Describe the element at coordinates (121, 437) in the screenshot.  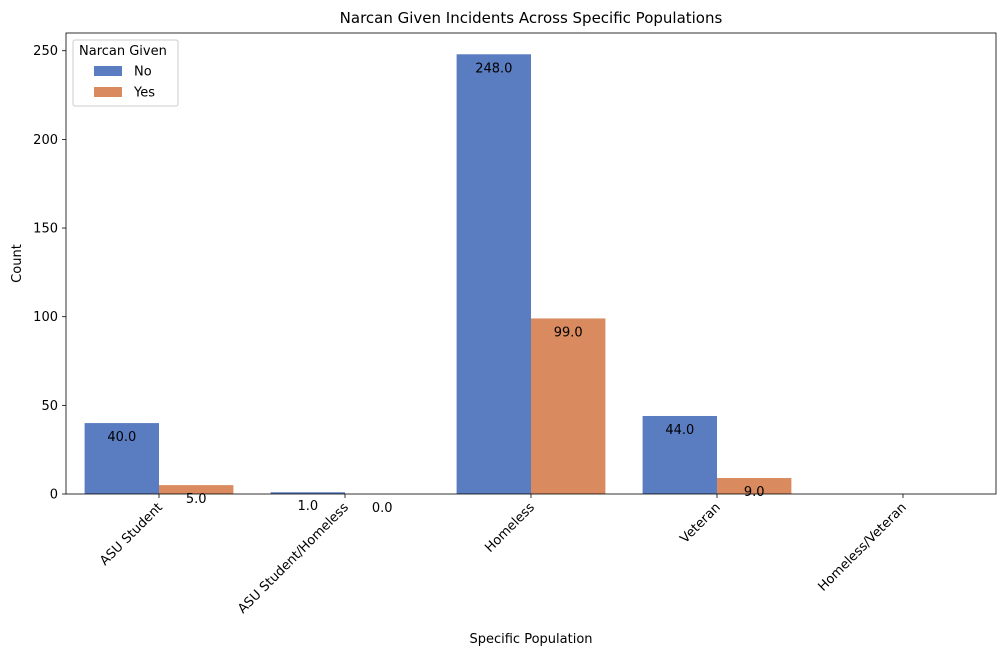
I see `bar-label-no-0: 40.0` at that location.